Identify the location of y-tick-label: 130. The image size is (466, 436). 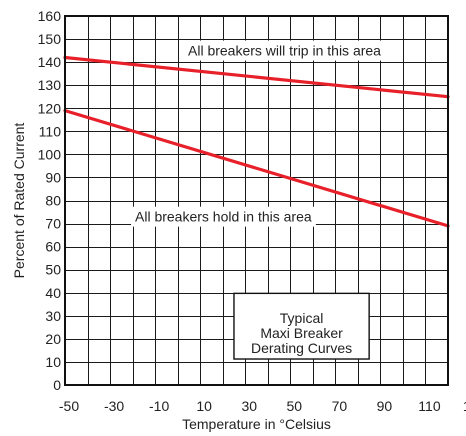
(50, 85).